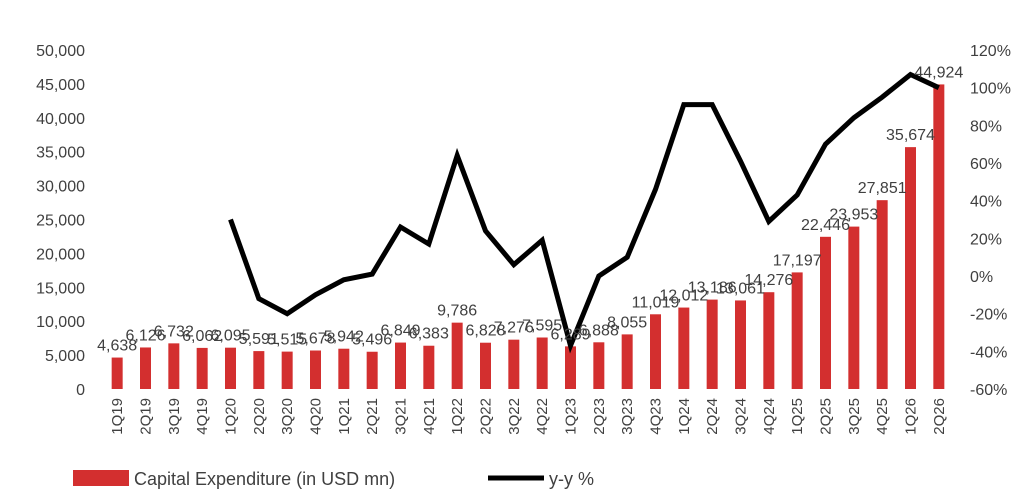 The image size is (1031, 493). What do you see at coordinates (514, 364) in the screenshot?
I see `bar-3Q22` at bounding box center [514, 364].